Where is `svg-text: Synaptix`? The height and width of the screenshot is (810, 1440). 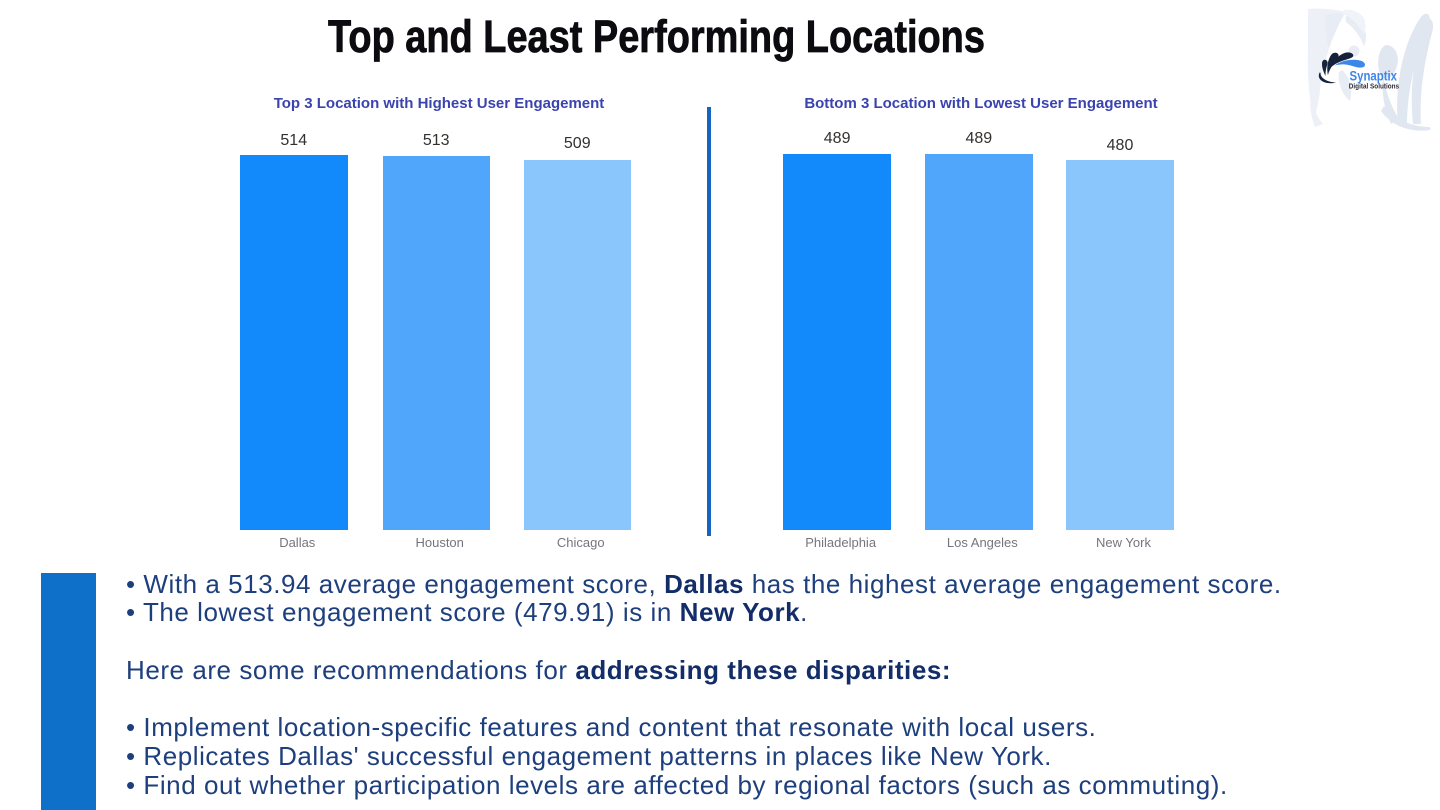
svg-text: Synaptix is located at coordinates (1374, 75).